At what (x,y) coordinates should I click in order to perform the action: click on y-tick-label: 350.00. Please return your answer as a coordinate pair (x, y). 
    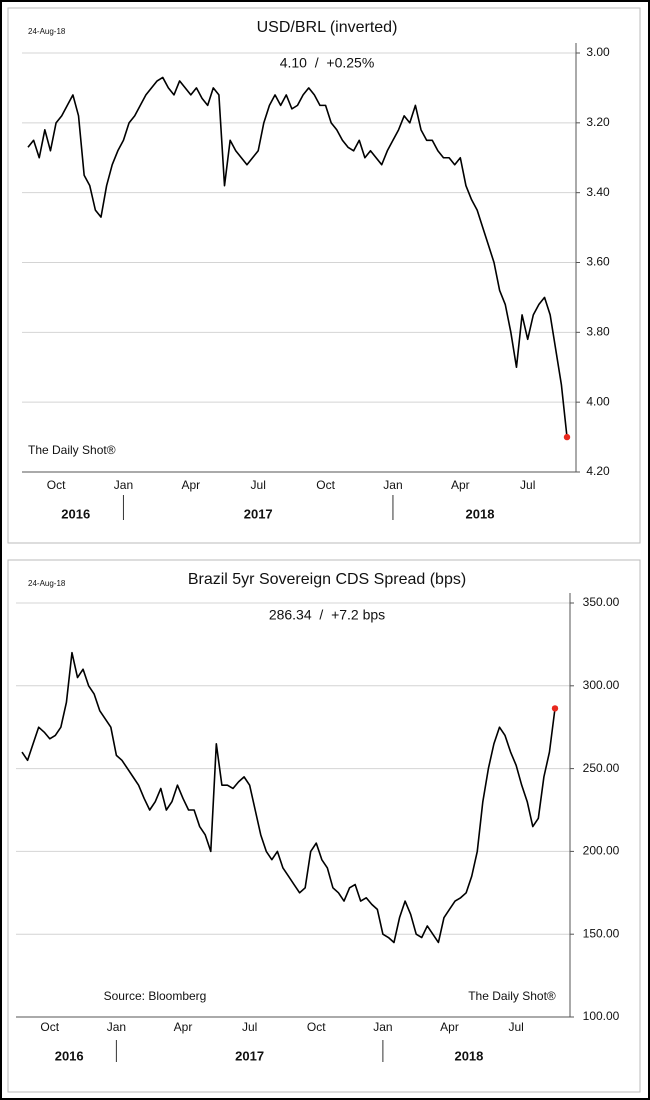
    Looking at the image, I should click on (601, 602).